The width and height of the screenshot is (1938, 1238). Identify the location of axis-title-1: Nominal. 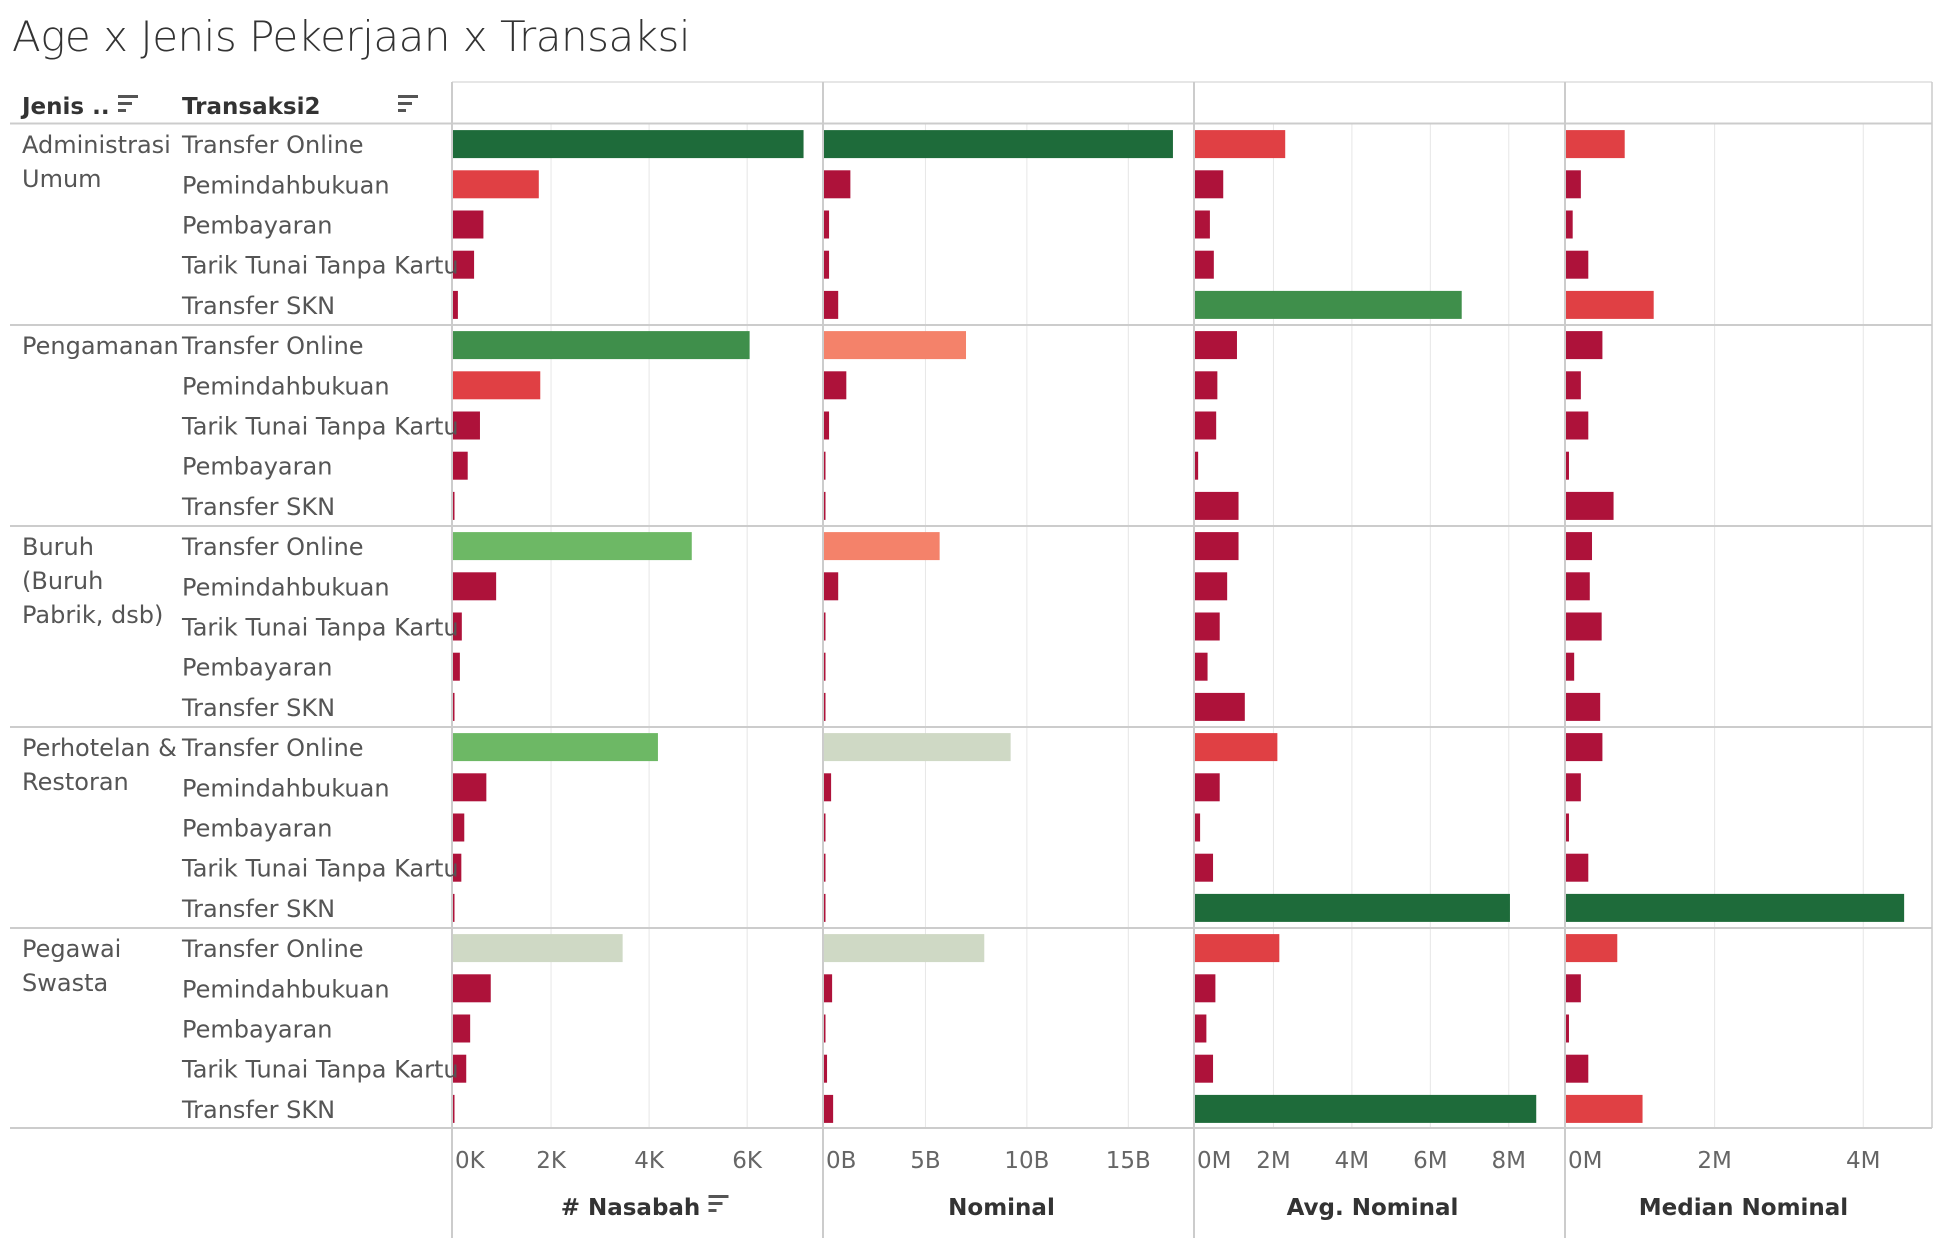
(1001, 1208).